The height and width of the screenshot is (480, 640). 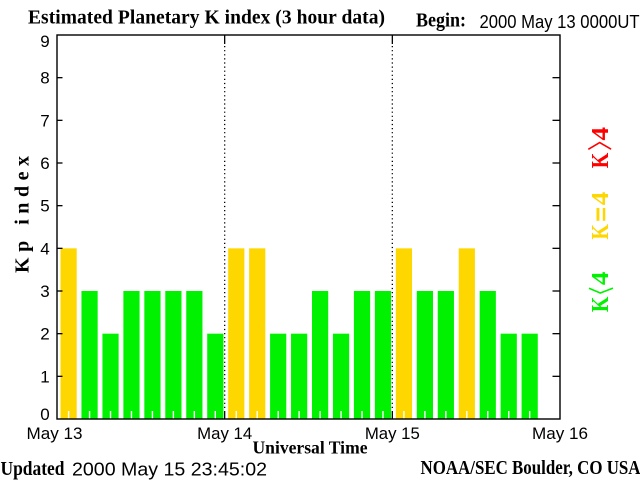 What do you see at coordinates (392, 433) in the screenshot?
I see `svg-text: May 15` at bounding box center [392, 433].